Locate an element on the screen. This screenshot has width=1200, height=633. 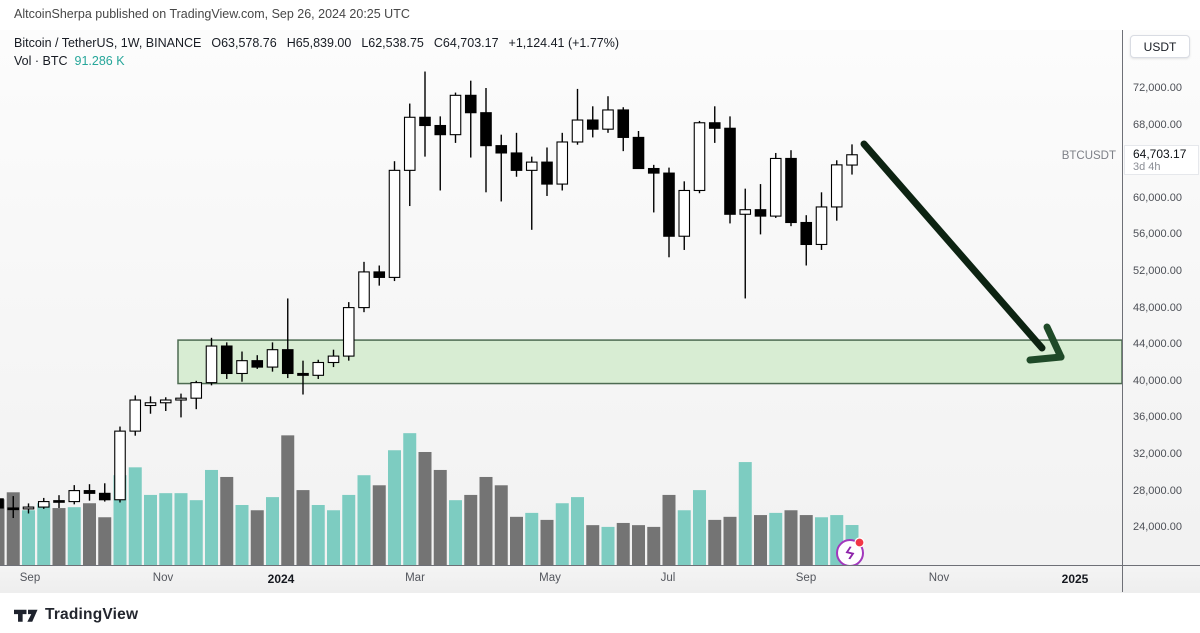
price-tick-label: 68,000.00 is located at coordinates (1157, 124).